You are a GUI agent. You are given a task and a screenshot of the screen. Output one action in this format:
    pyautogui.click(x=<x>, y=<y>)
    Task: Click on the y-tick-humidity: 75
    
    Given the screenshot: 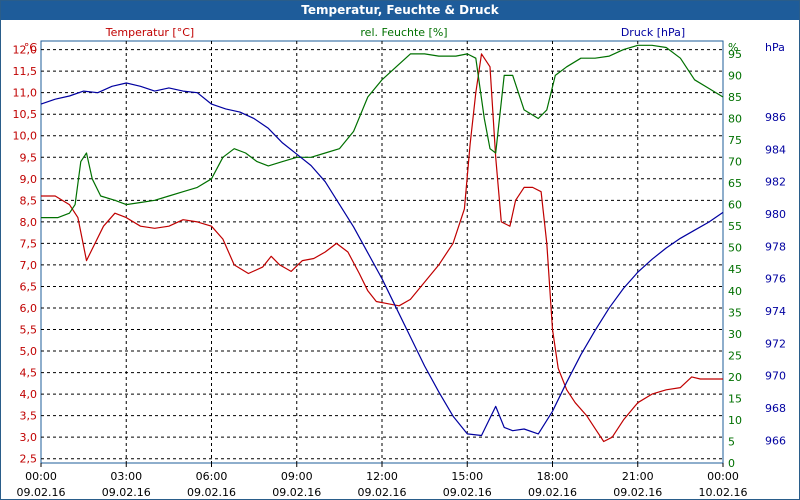 What is the action you would take?
    pyautogui.click(x=735, y=140)
    